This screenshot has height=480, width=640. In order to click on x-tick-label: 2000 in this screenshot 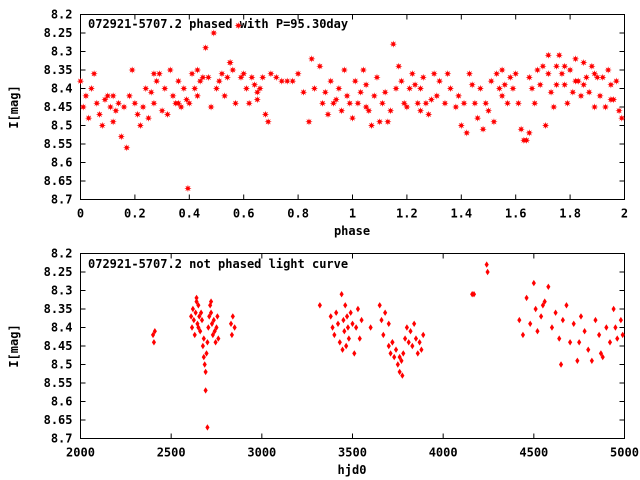, I will do `click(80, 453)`.